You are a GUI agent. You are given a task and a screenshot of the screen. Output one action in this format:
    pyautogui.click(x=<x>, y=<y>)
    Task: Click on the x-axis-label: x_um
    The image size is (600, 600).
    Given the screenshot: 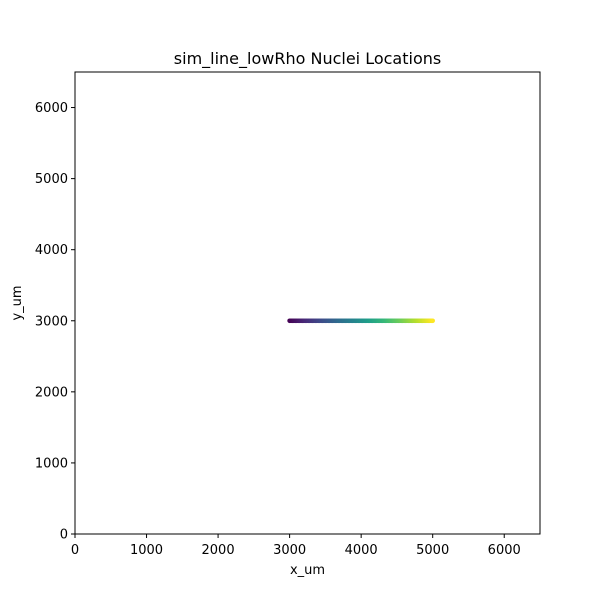 What is the action you would take?
    pyautogui.click(x=307, y=570)
    